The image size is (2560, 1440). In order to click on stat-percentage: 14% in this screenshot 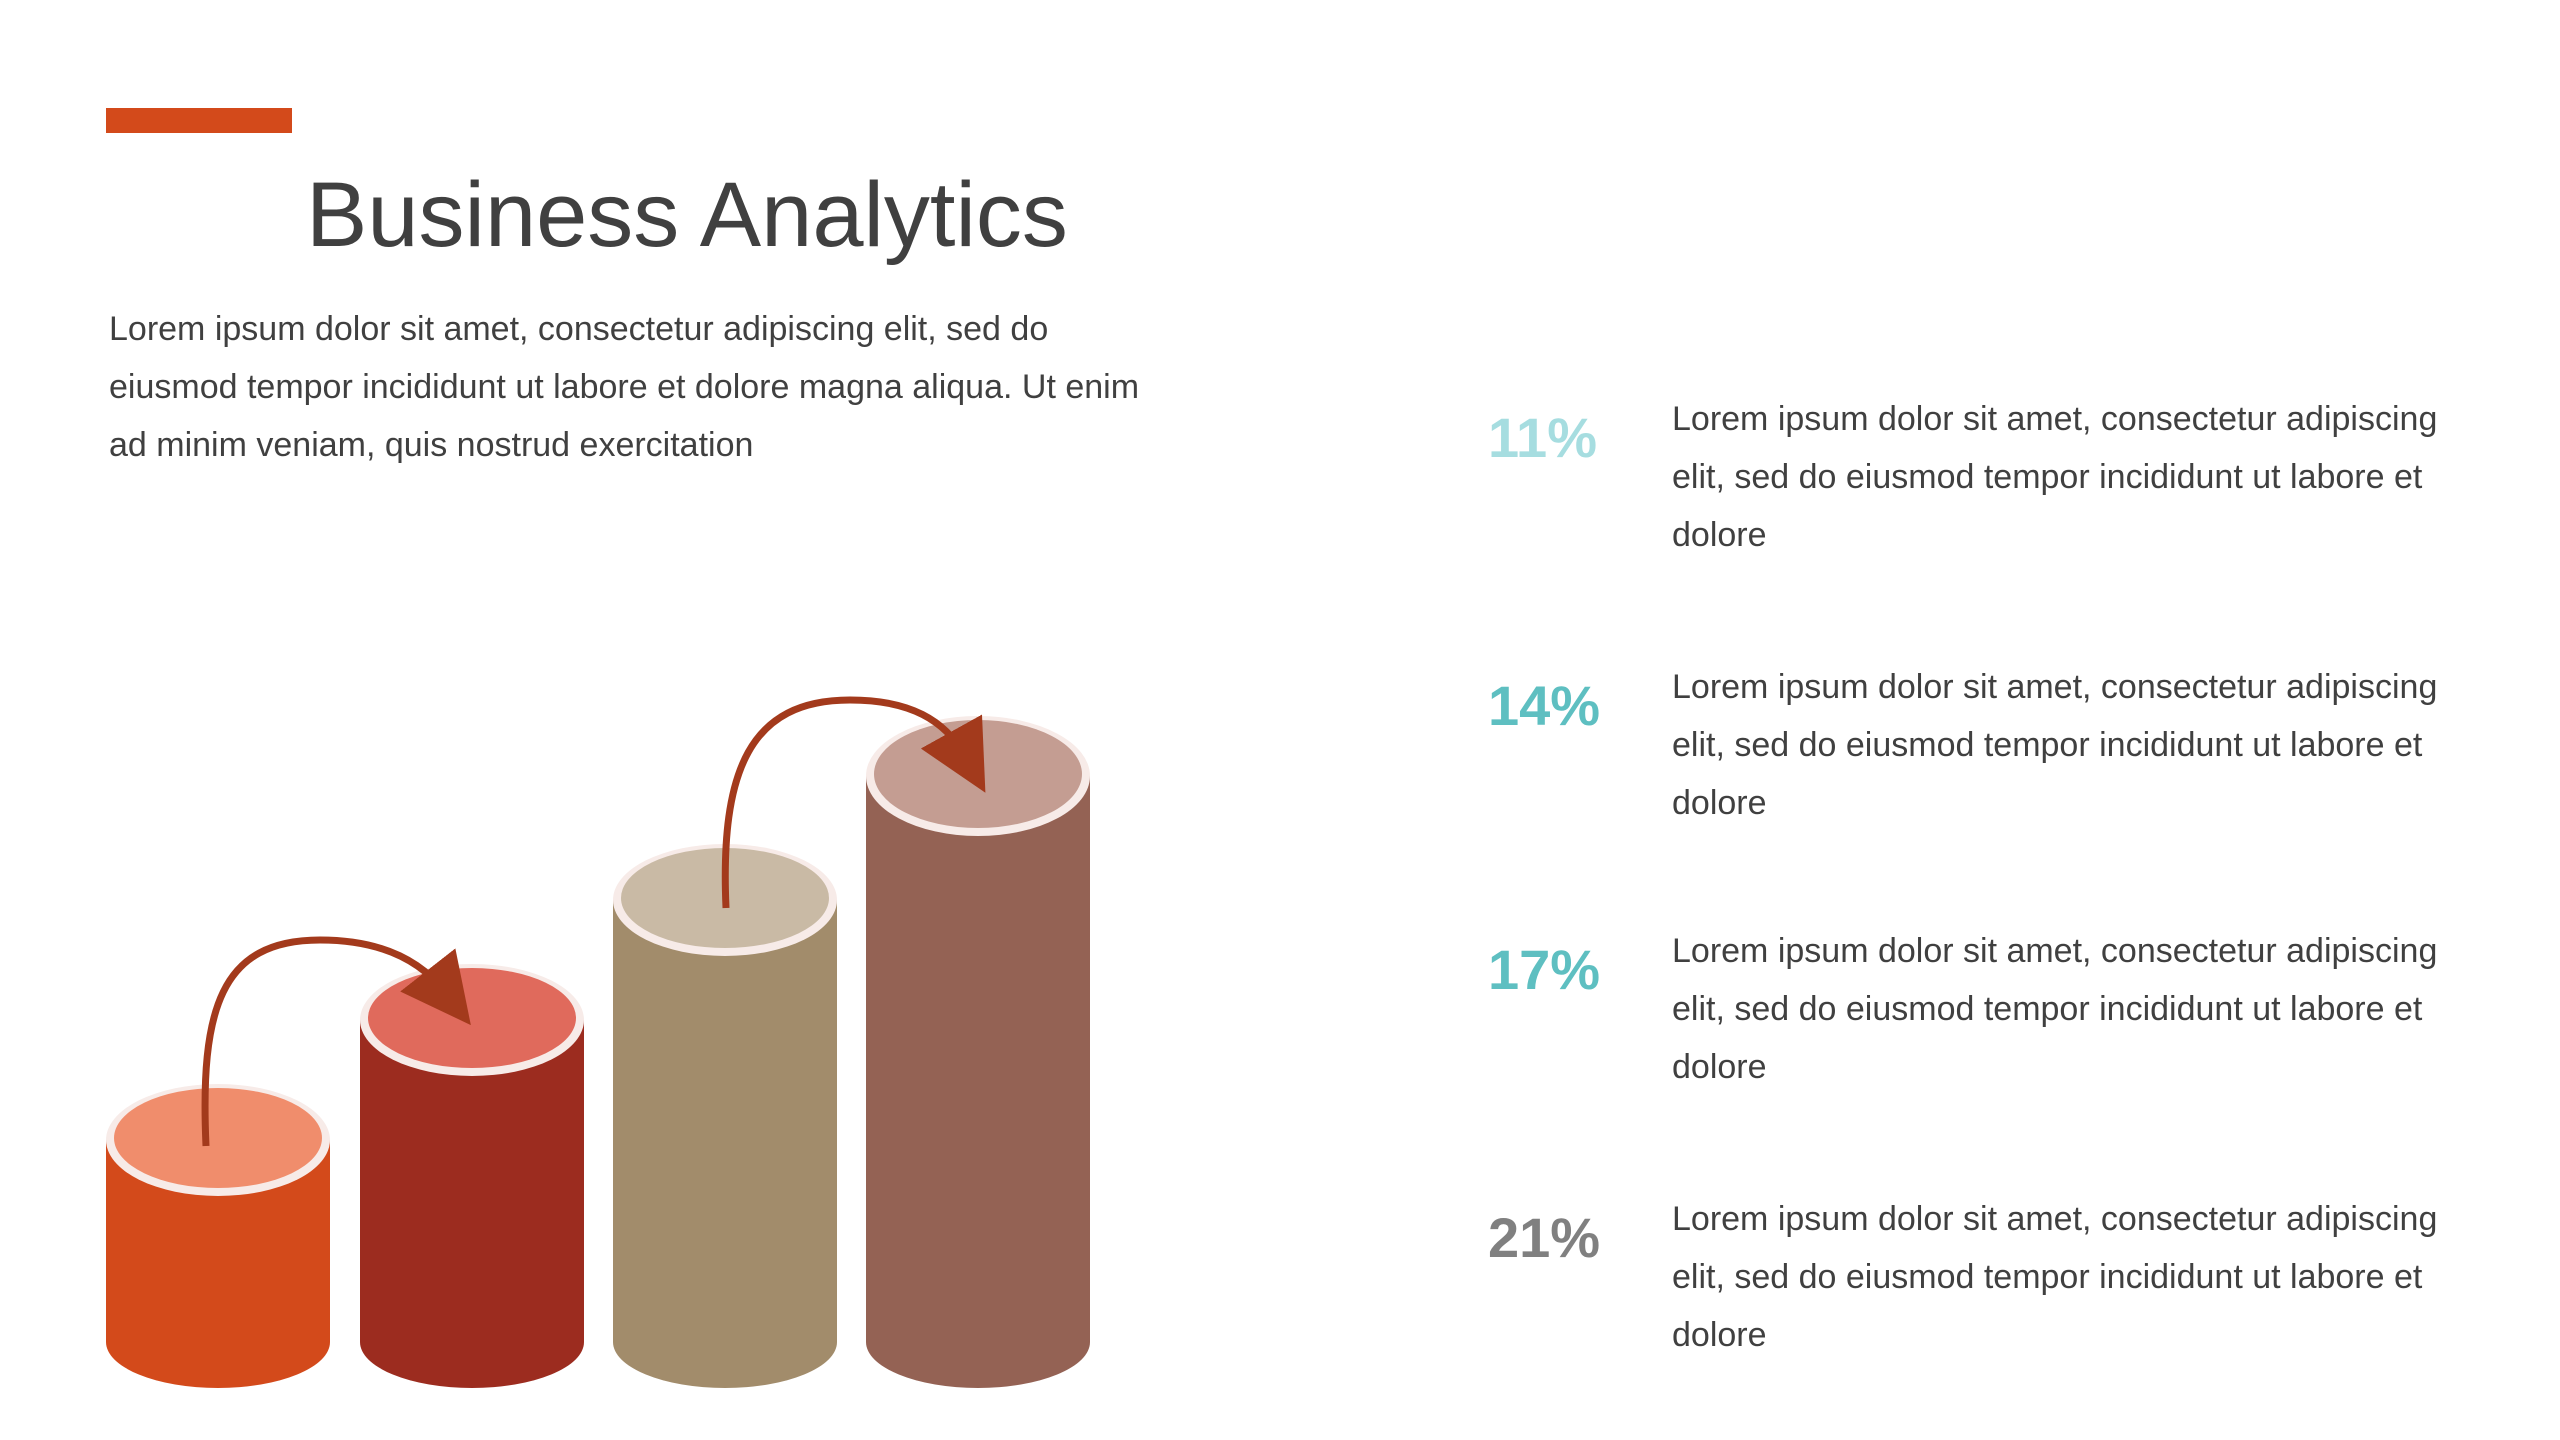, I will do `click(1544, 705)`.